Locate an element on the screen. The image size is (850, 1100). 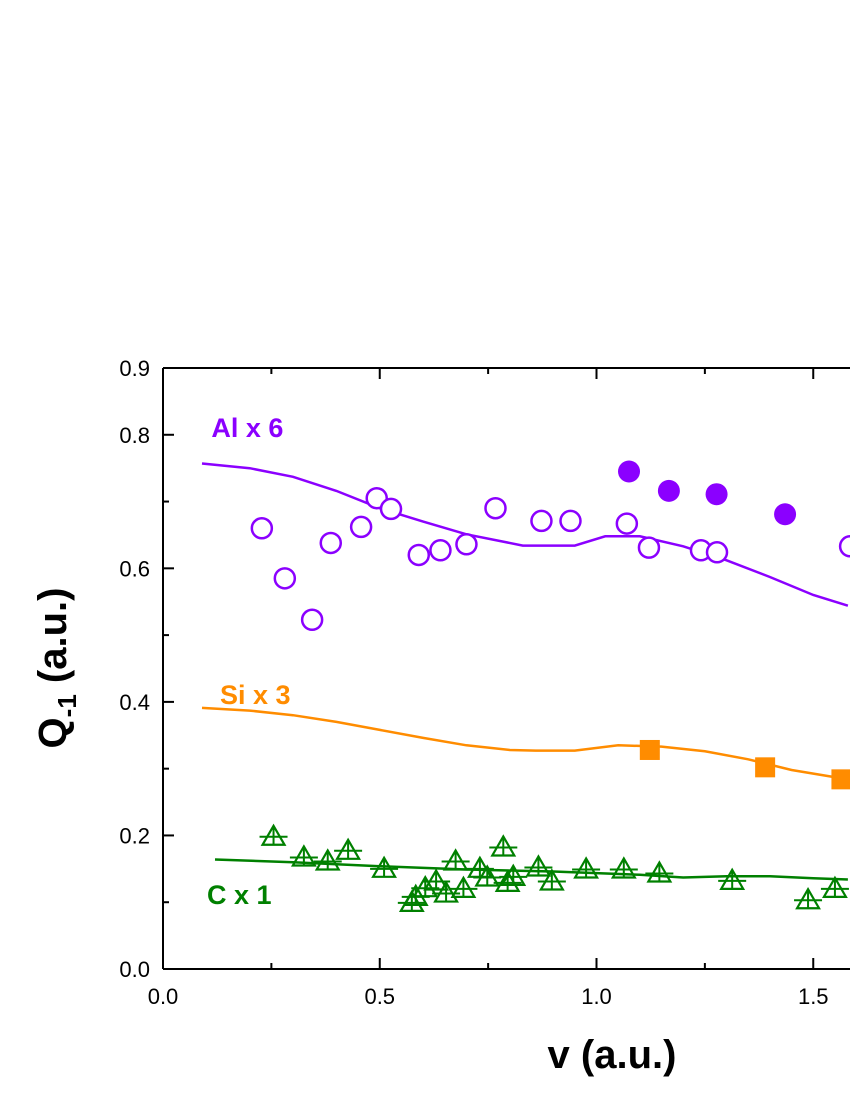
y-axis-title: Q-1 (a.u.) is located at coordinates (56, 668).